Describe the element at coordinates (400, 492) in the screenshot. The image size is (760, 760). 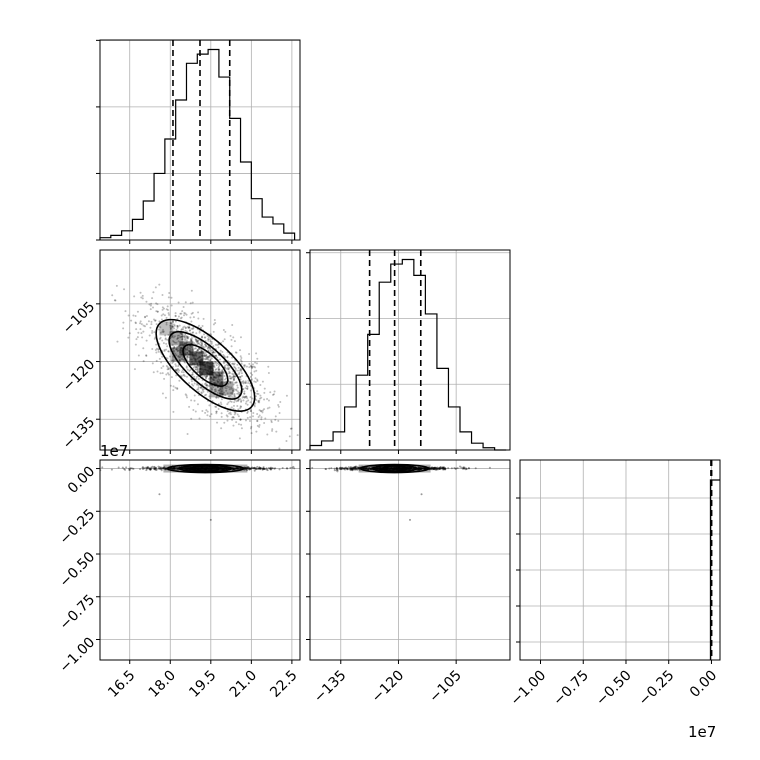
I see `p5-density` at that location.